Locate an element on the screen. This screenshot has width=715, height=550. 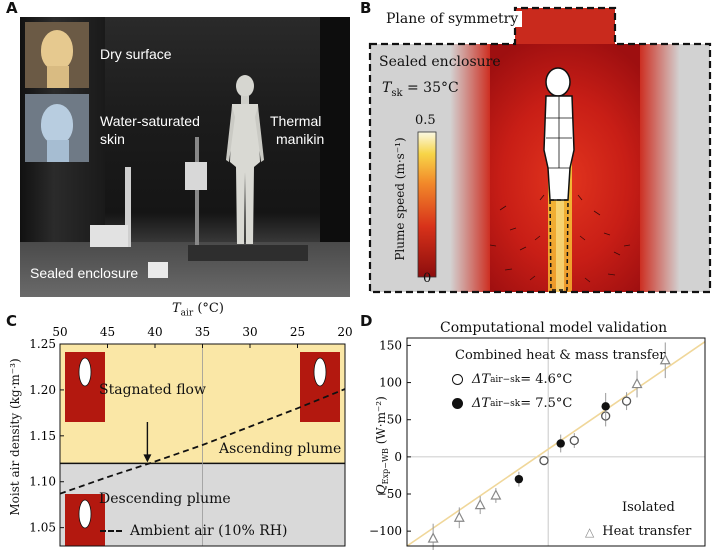
legend-heat-transfer: △ Heat transfer is located at coordinates (638, 531).